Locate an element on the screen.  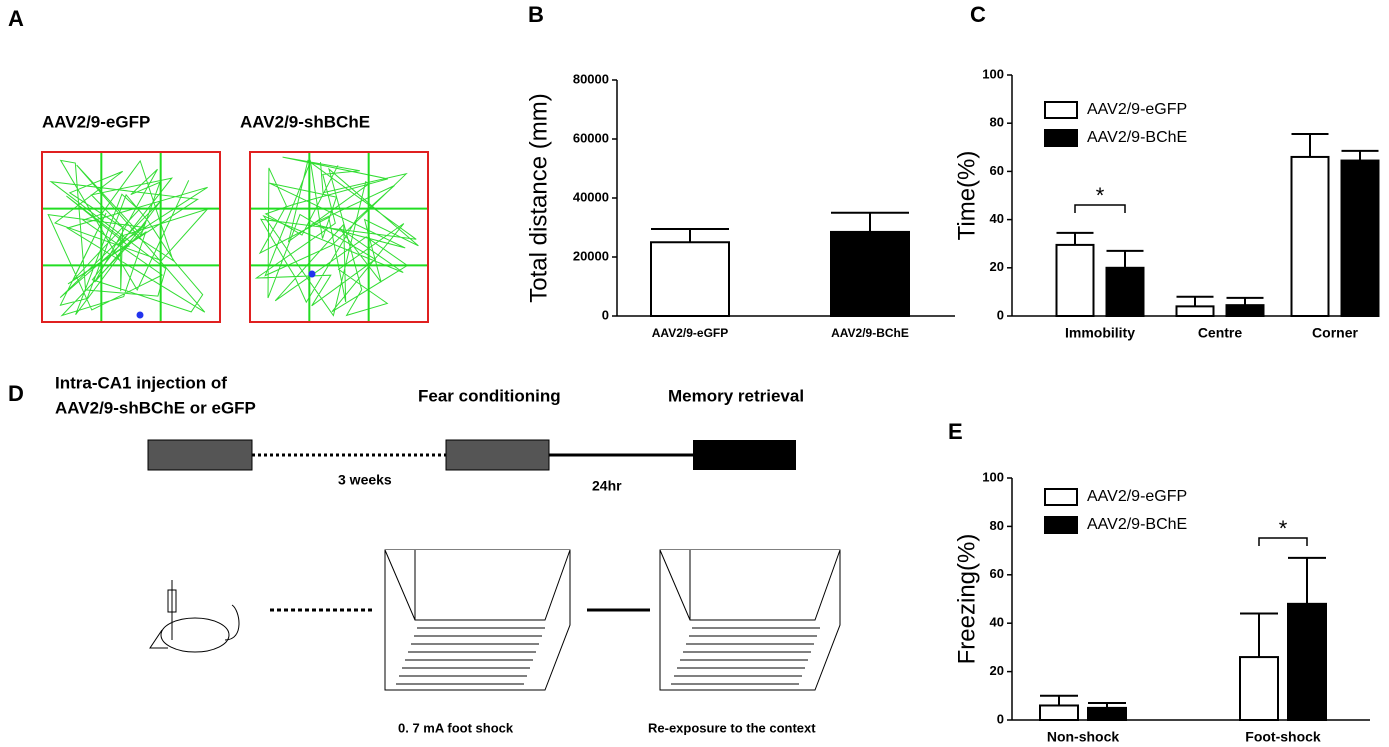
x-tick-label: Immobility is located at coordinates (1100, 333).